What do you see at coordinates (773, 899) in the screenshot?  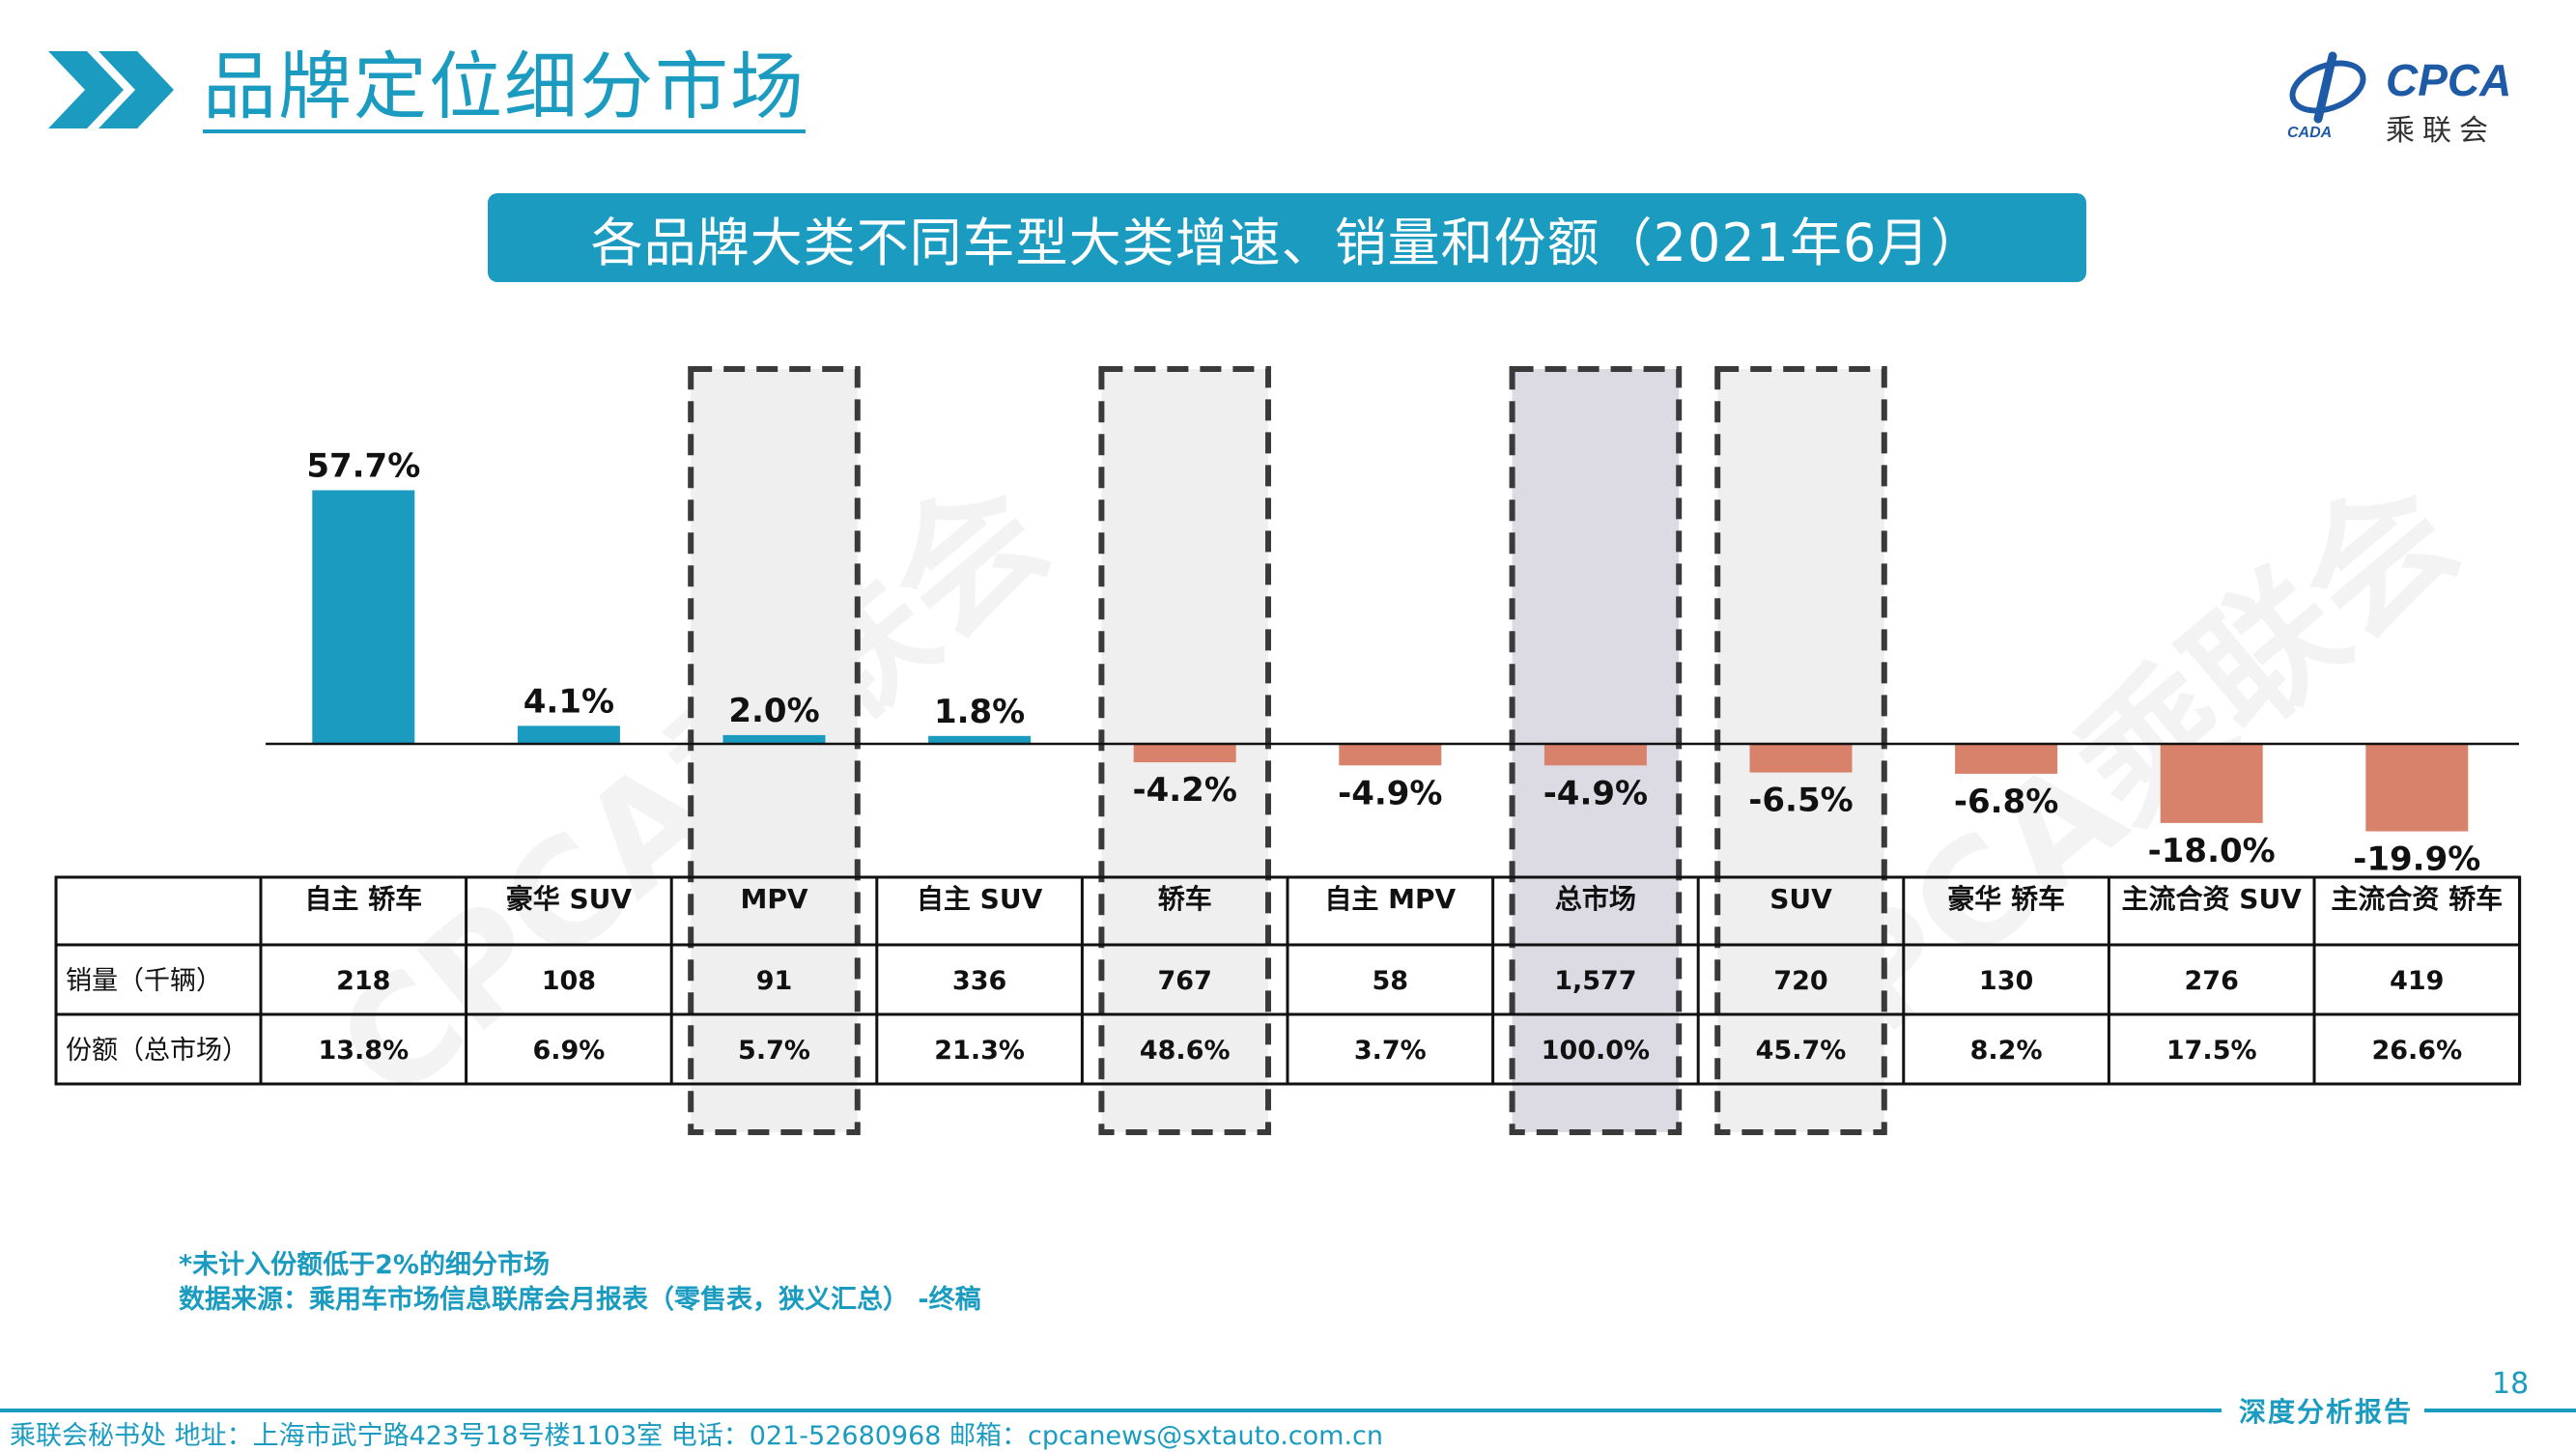 I see `category-label-2: MPV` at bounding box center [773, 899].